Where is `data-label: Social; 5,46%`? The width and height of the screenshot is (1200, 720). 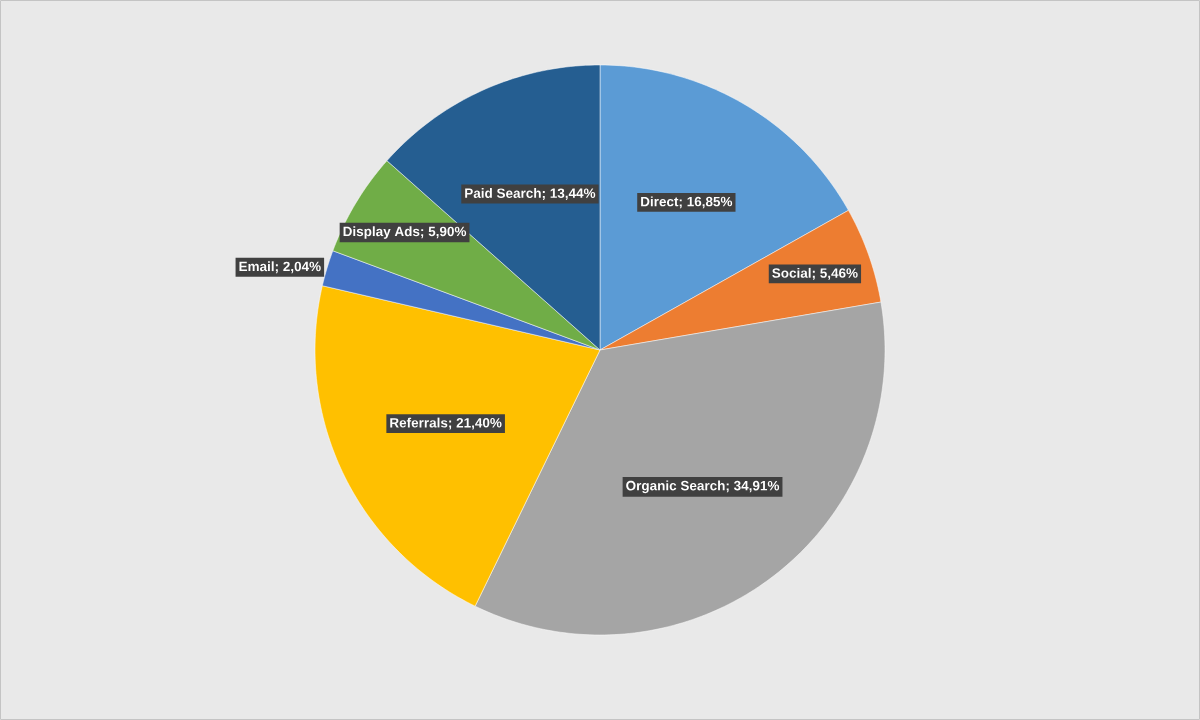
data-label: Social; 5,46% is located at coordinates (815, 273).